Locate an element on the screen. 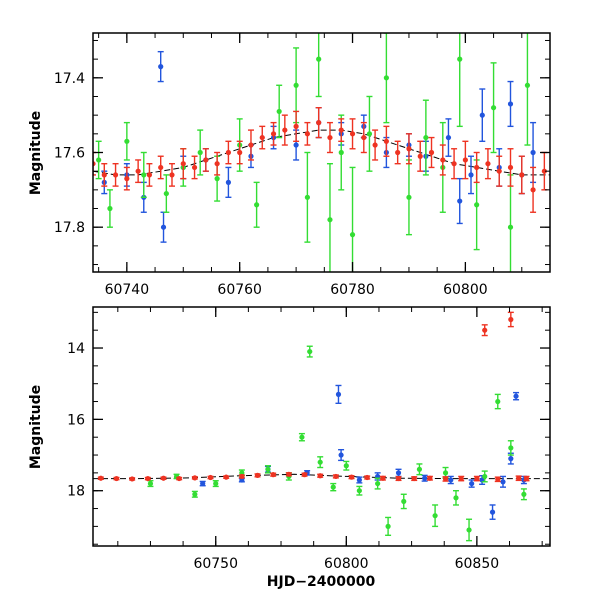 This screenshot has height=600, width=600. bottom-y-tick-label: 18 is located at coordinates (76, 492).